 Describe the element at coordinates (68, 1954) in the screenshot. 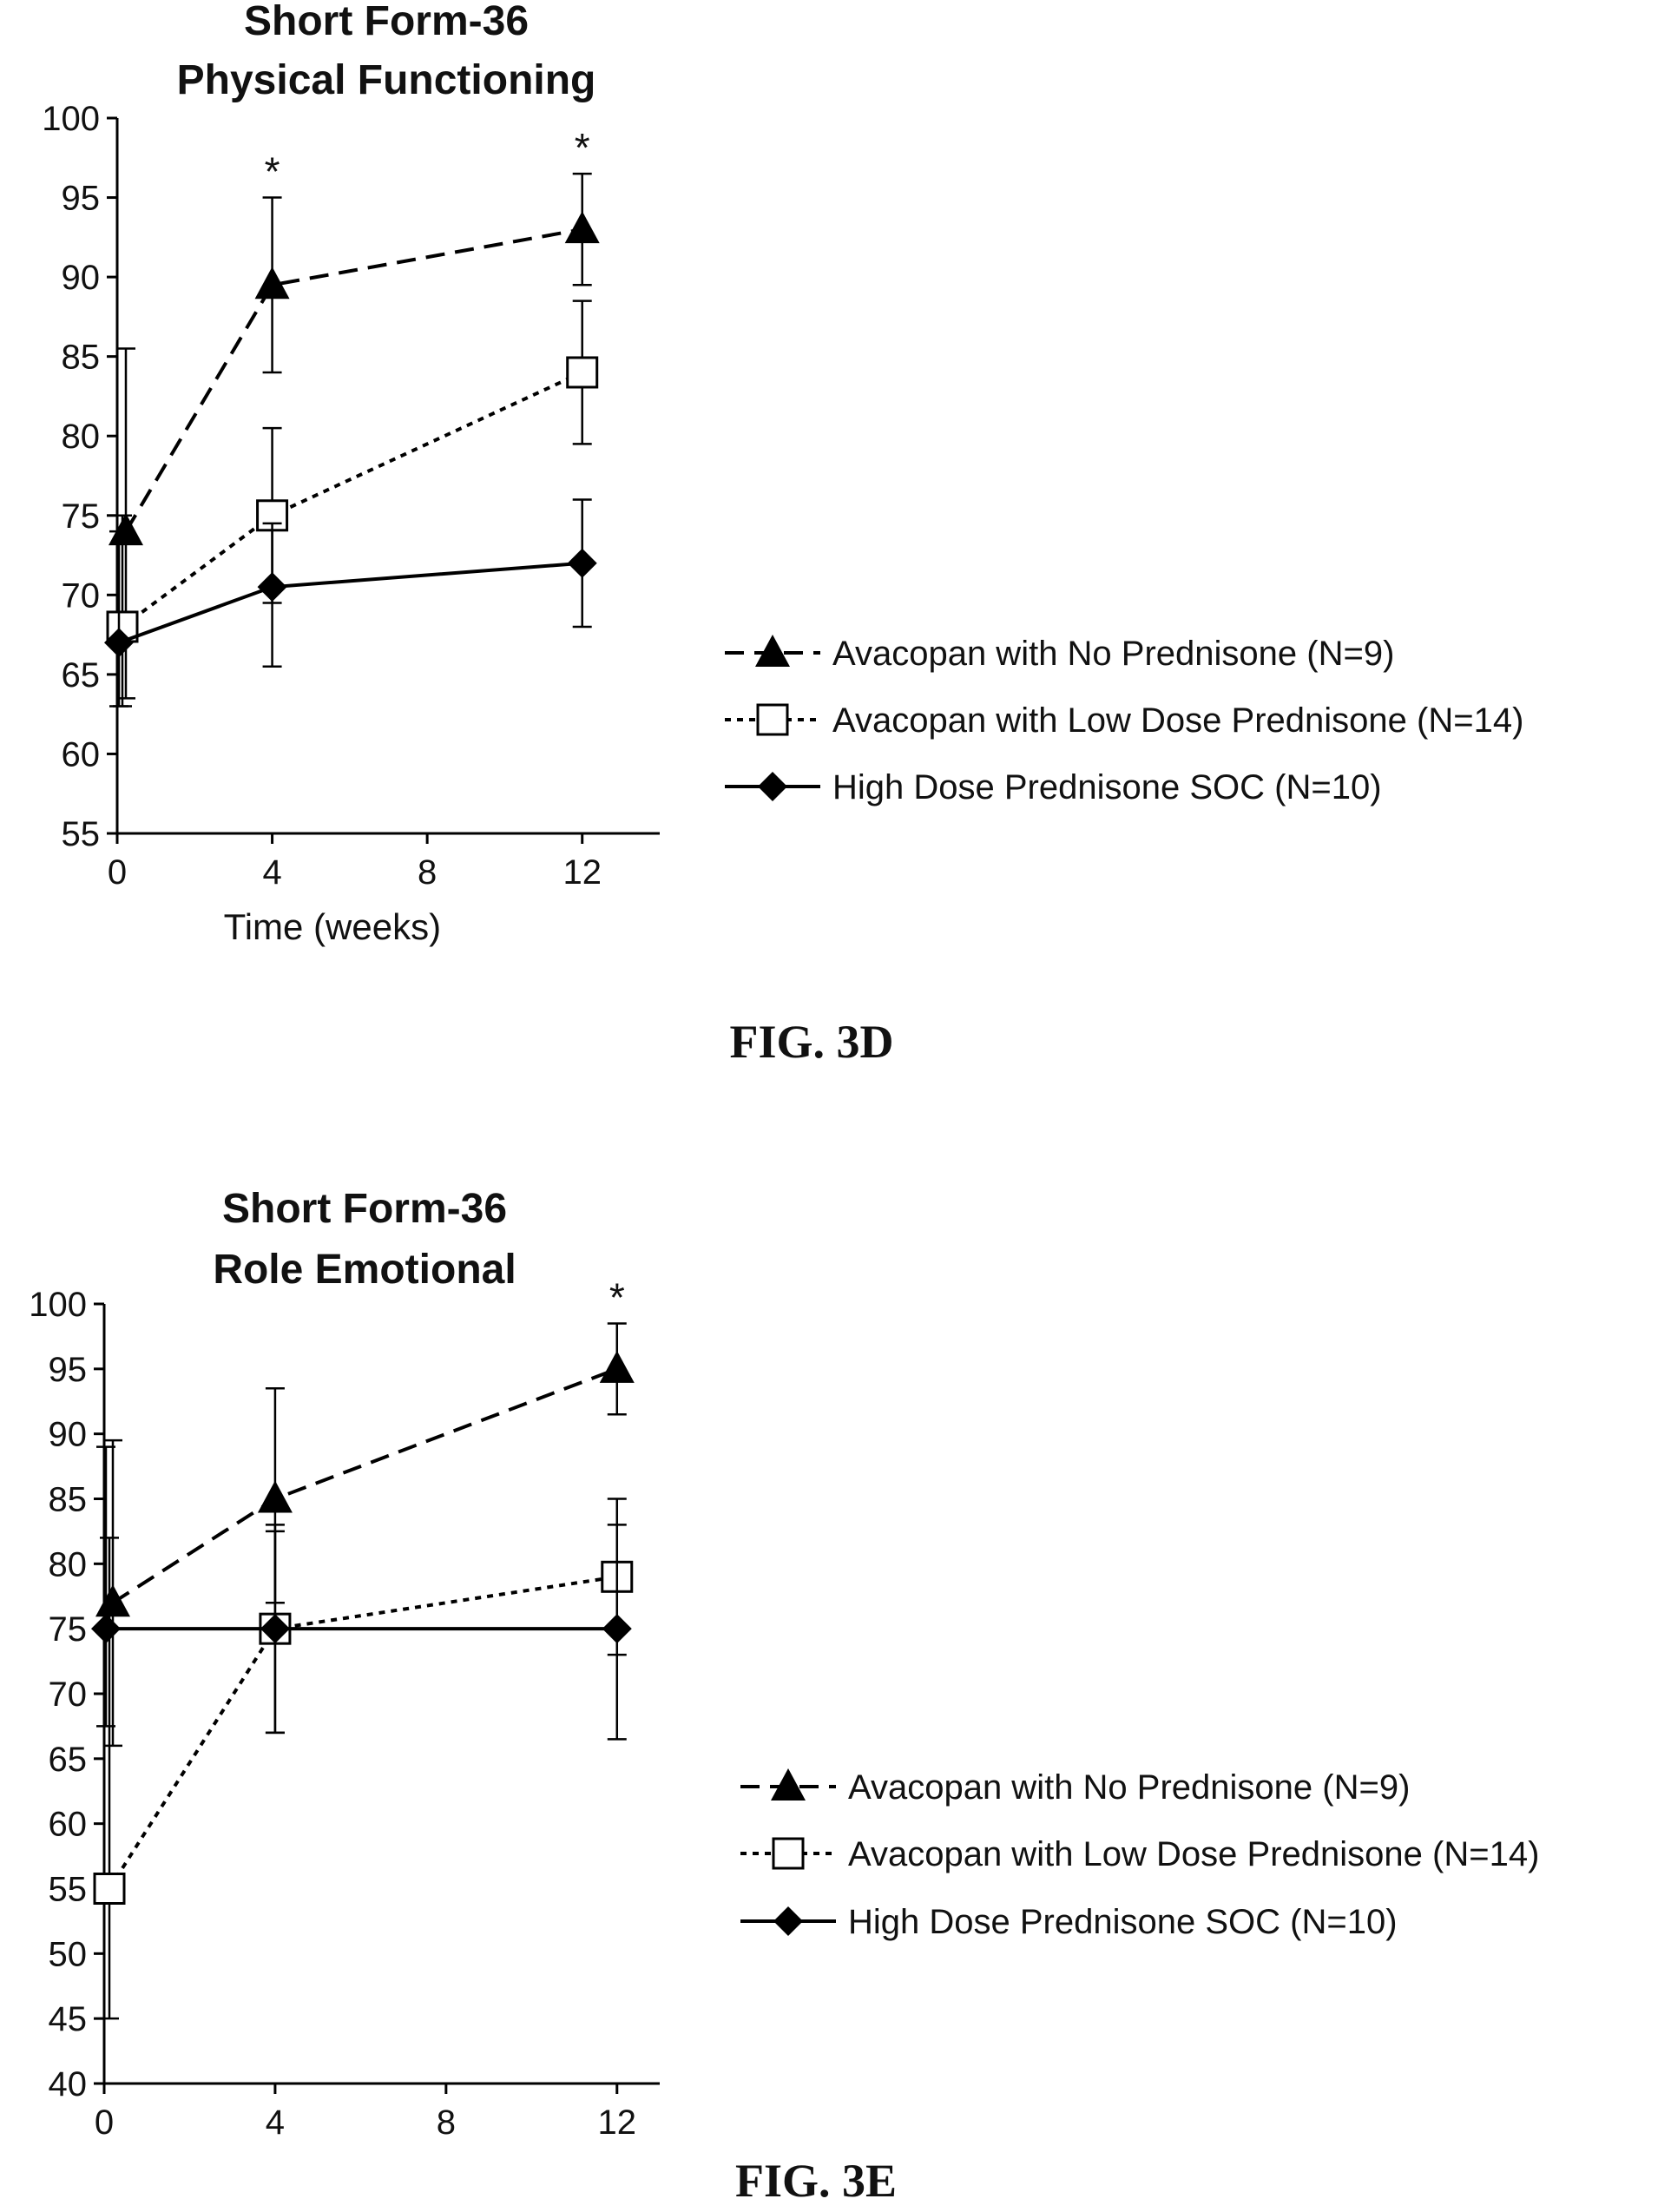

I see `y-tick-label: 50` at that location.